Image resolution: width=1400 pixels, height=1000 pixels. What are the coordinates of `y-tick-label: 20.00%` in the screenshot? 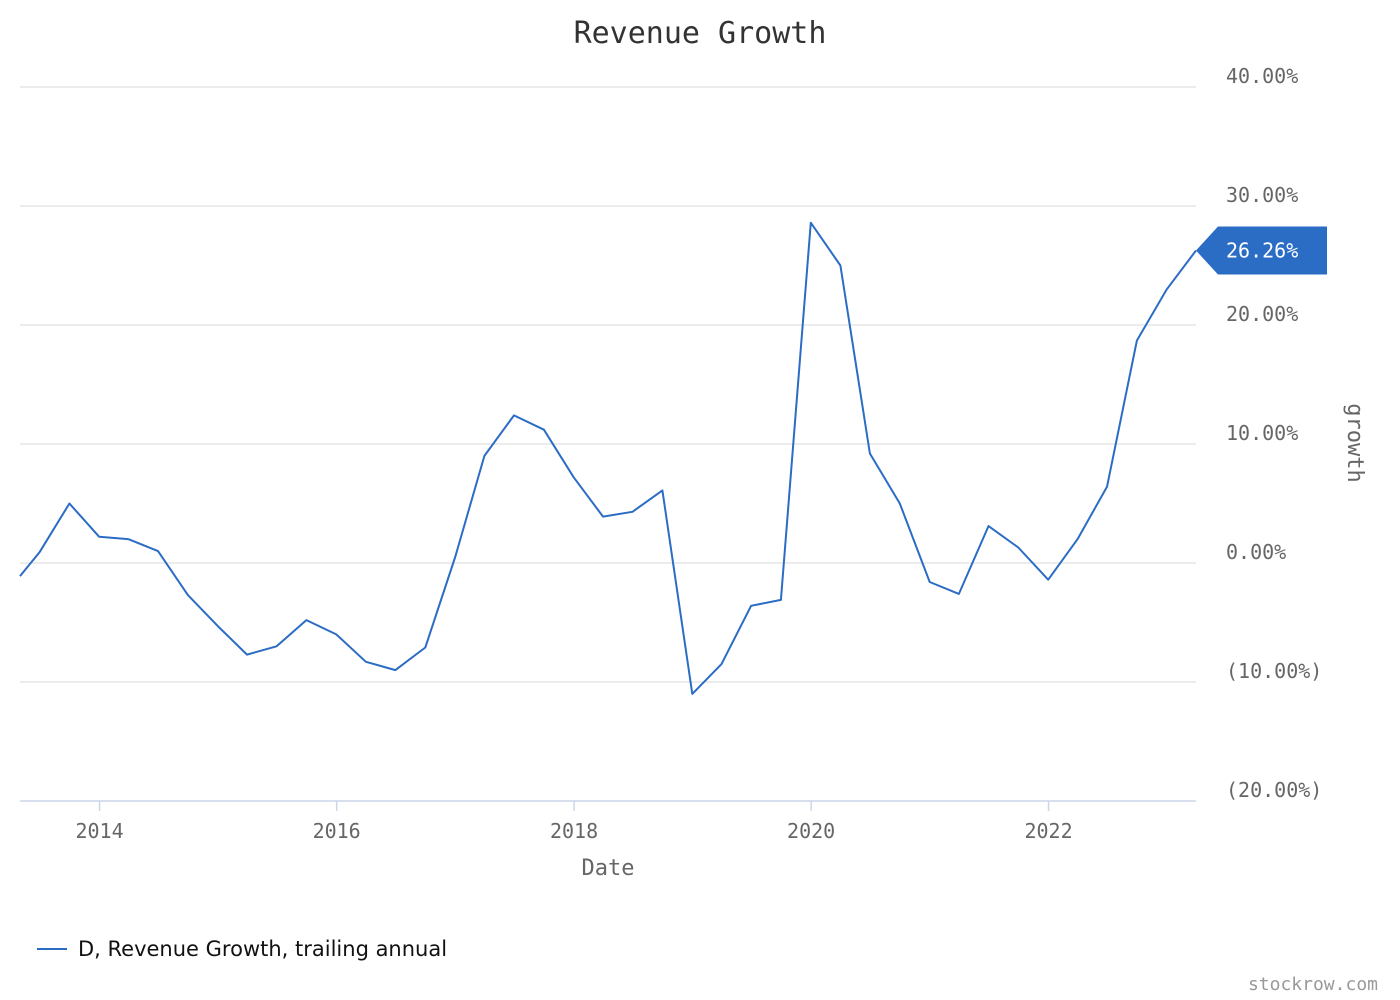 It's located at (1262, 314).